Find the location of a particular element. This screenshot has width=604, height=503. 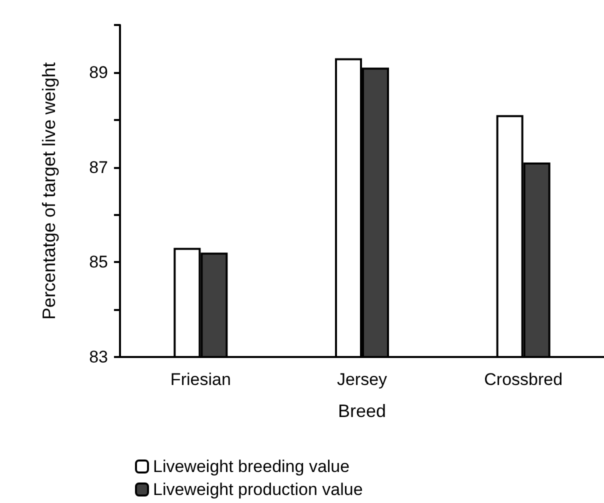

y-tick-label: 89 is located at coordinates (98, 72).